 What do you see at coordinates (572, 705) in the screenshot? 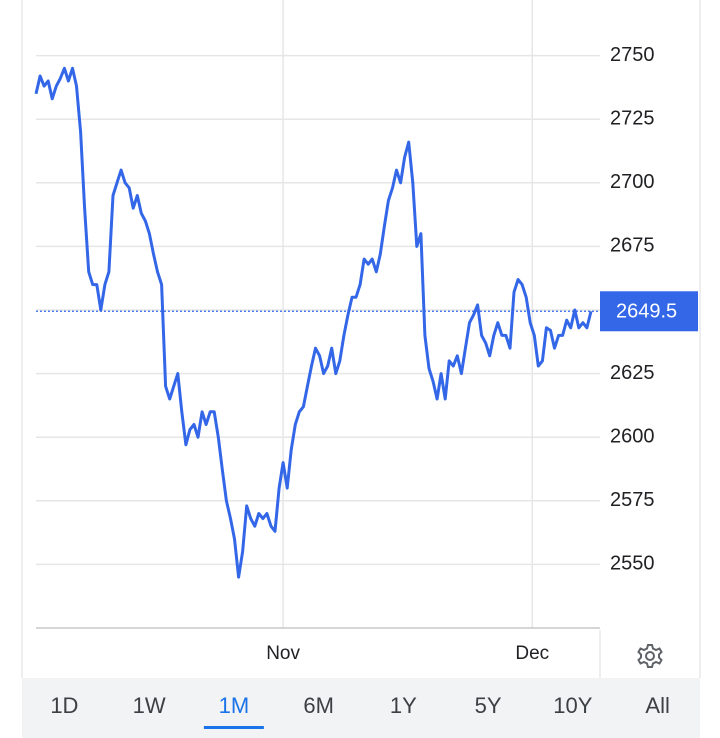
I see `range-button: 10Y` at bounding box center [572, 705].